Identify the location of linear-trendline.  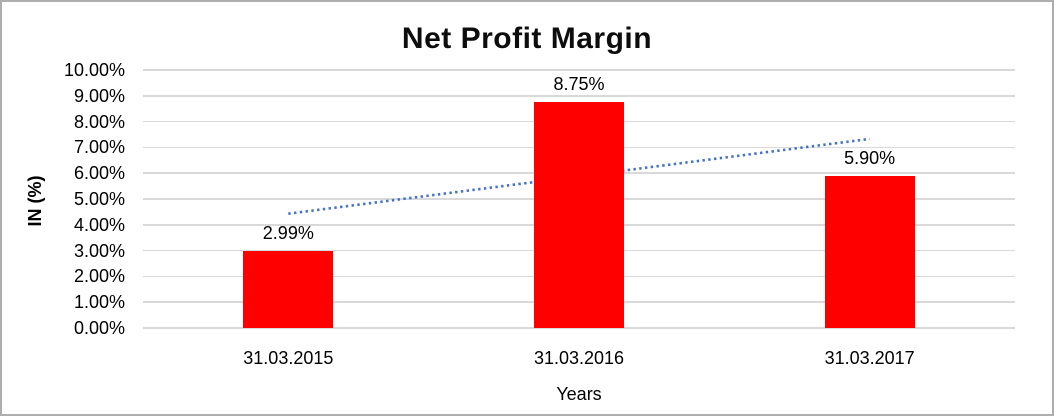
(579, 176).